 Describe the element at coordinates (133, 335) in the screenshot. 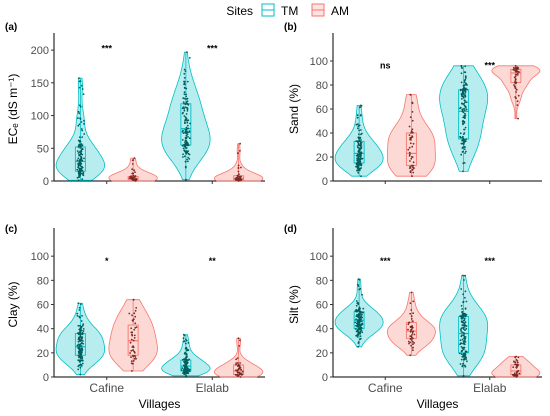

I see `violin-am` at that location.